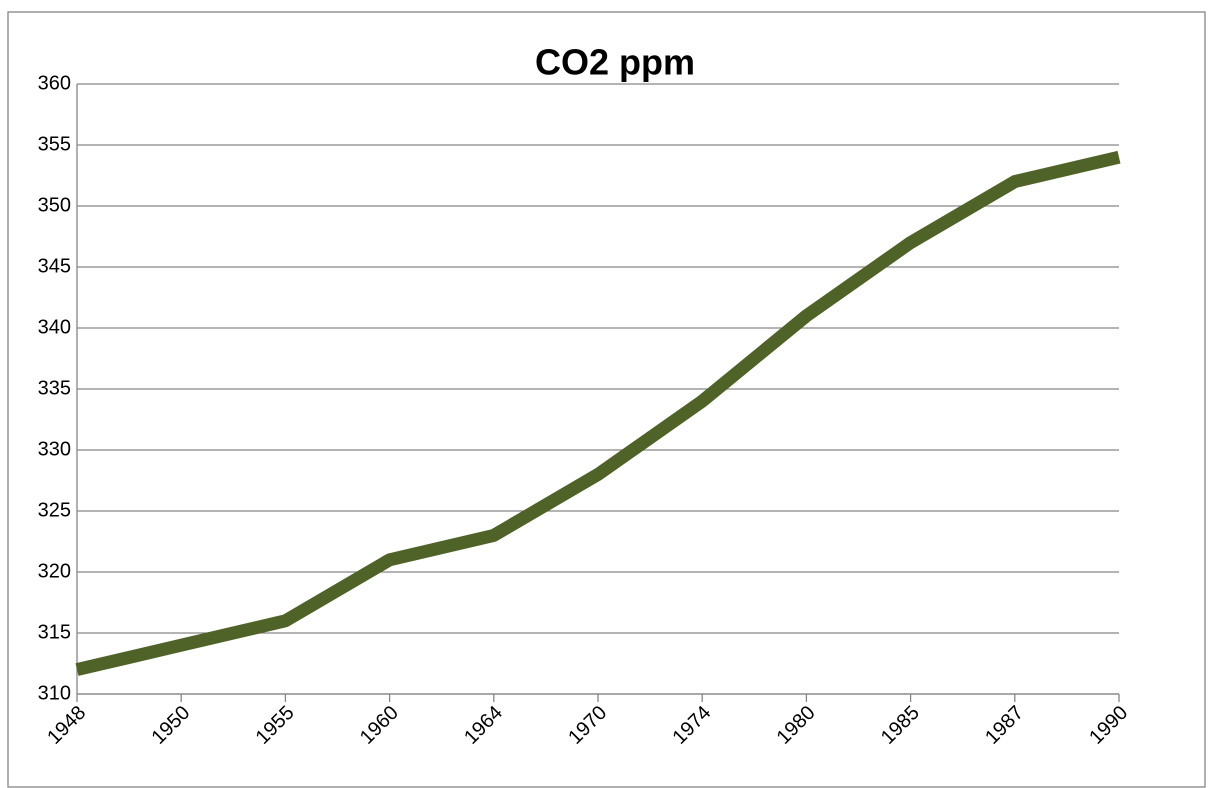  I want to click on y-tick-label: 335, so click(54, 388).